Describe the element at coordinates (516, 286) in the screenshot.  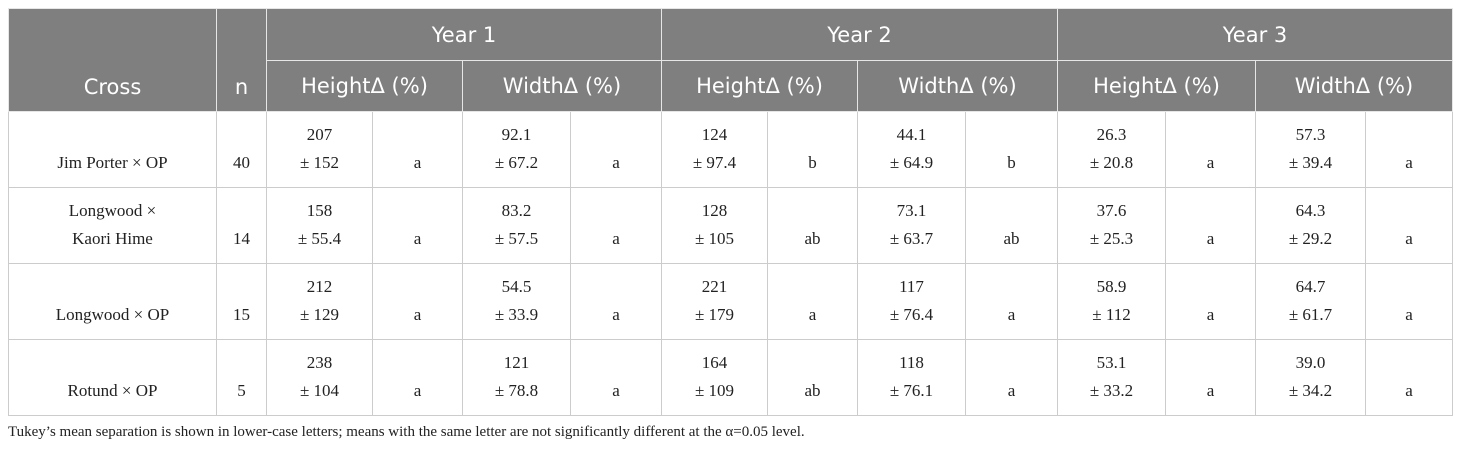
I see `mean: 54.5` at that location.